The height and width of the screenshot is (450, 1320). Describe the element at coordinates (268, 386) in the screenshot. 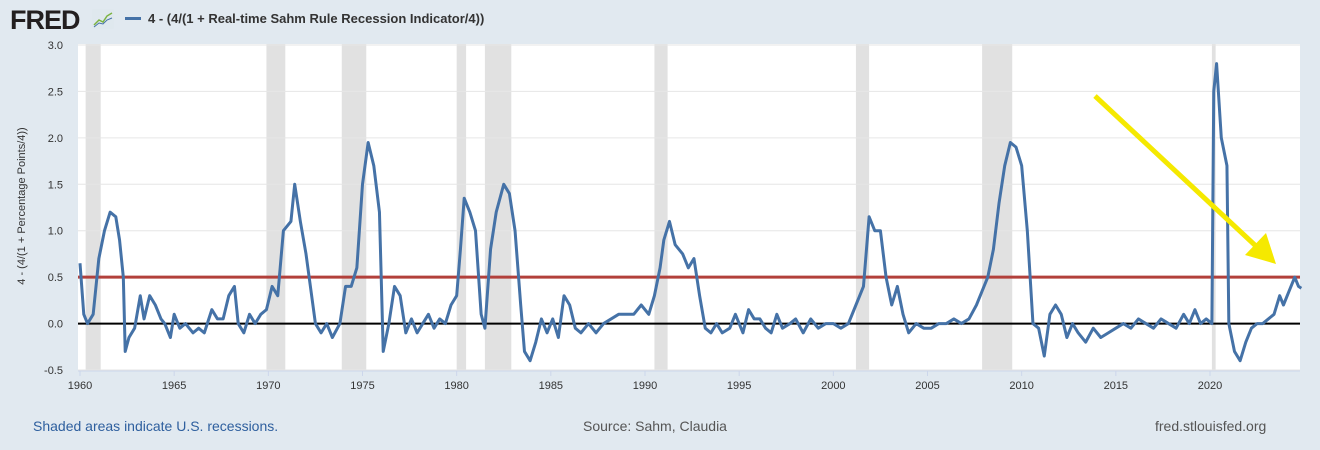

I see `x-tick-label: 1970` at that location.